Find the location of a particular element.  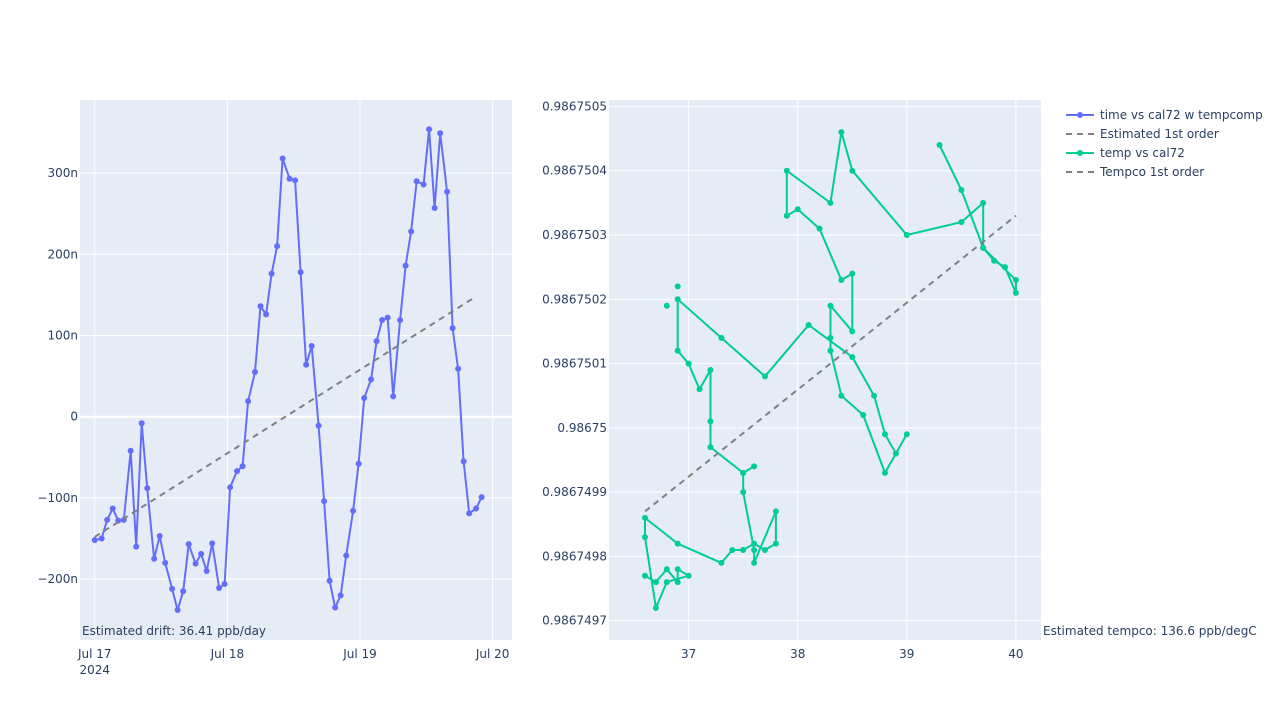

drift-y-tick-label: −100n is located at coordinates (57, 498).